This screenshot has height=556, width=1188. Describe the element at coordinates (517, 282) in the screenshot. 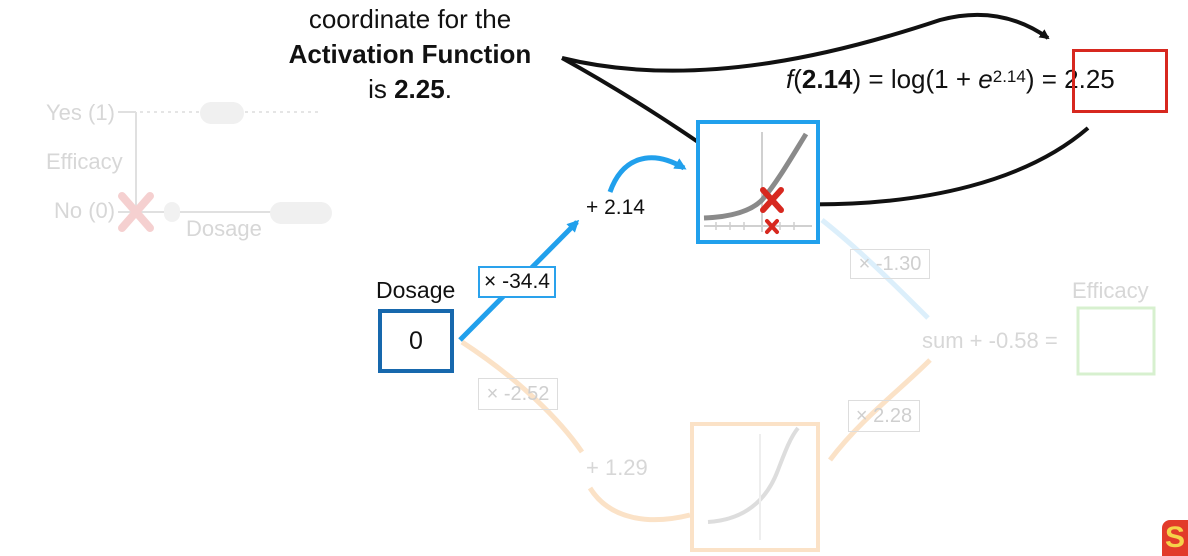

I see `top-weight: × -34.4` at that location.